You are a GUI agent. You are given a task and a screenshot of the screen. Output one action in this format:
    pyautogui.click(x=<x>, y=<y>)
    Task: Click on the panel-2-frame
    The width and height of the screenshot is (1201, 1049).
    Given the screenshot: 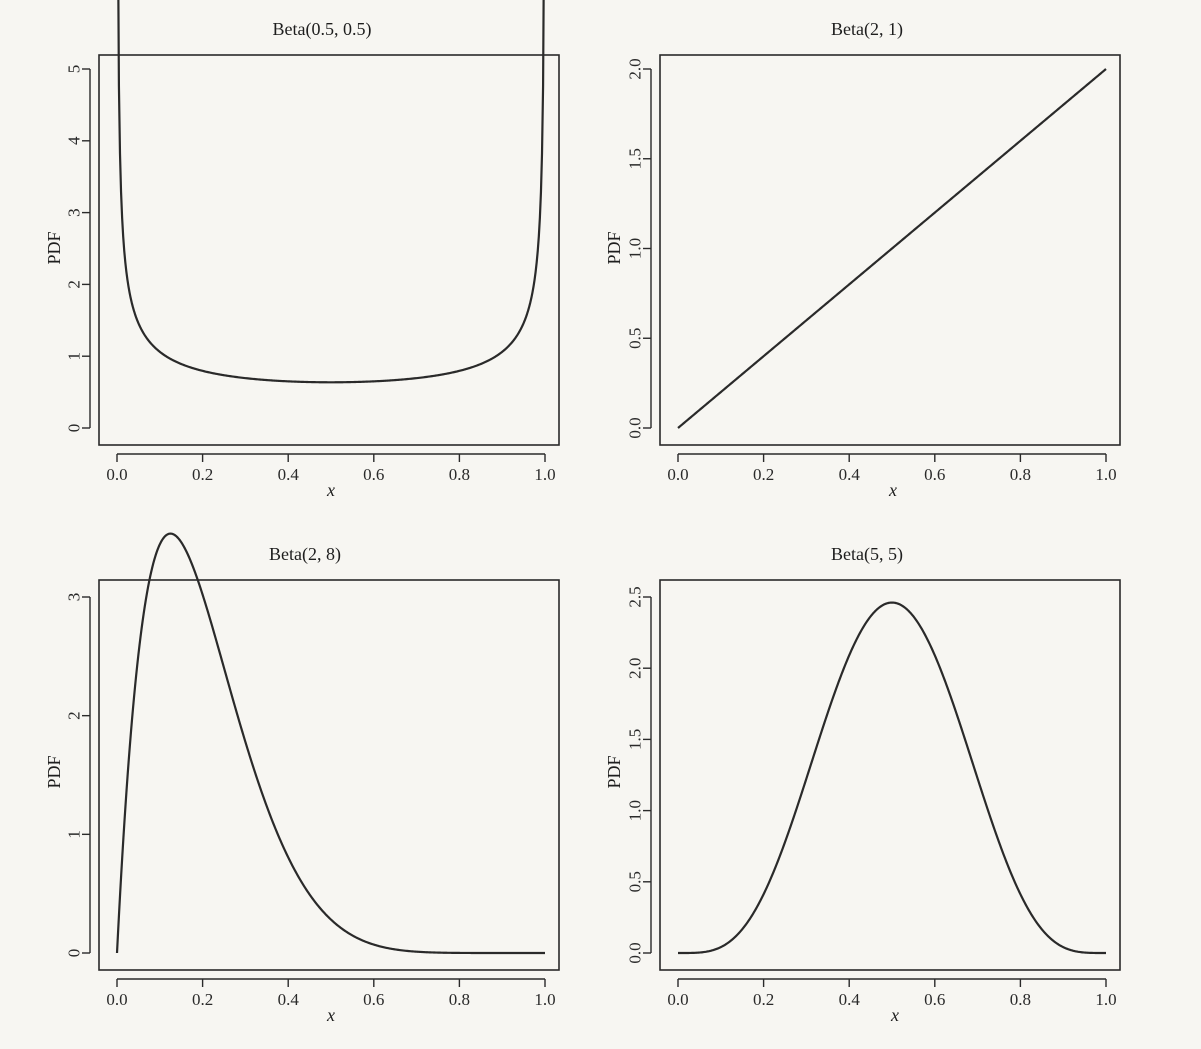 What is the action you would take?
    pyautogui.click(x=890, y=250)
    